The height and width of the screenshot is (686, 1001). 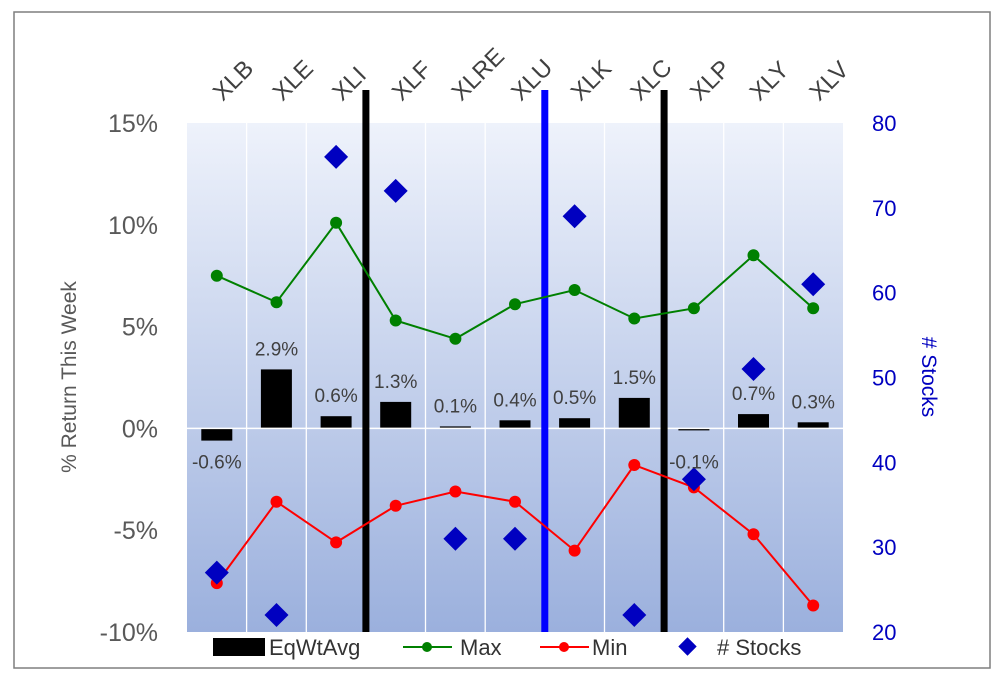 I want to click on point-min-xlf, so click(x=395, y=505).